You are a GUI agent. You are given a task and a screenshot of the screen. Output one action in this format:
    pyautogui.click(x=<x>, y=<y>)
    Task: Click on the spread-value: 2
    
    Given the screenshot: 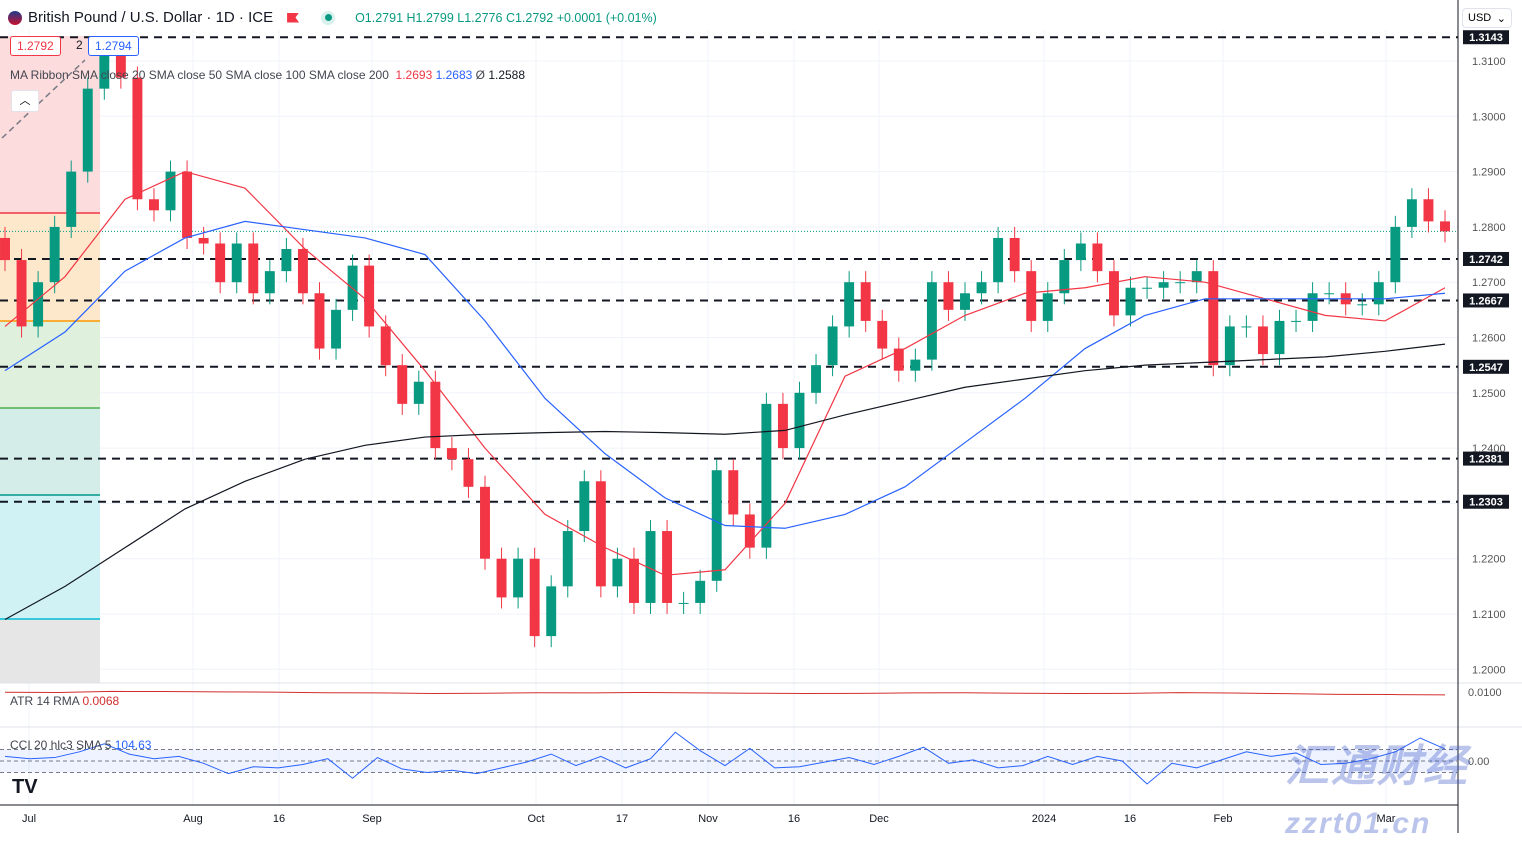 What is the action you would take?
    pyautogui.click(x=79, y=45)
    